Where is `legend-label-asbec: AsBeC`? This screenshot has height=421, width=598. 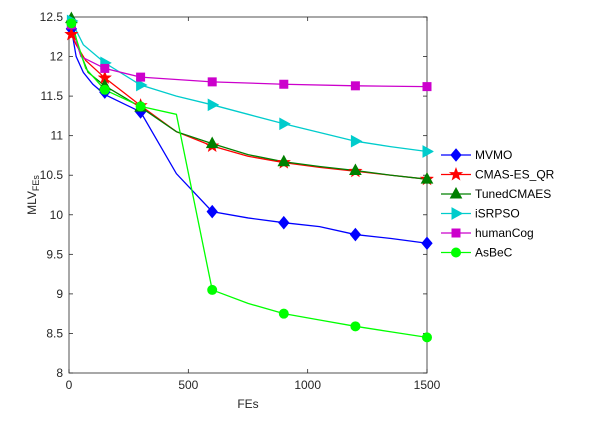
legend-label-asbec: AsBeC is located at coordinates (494, 253).